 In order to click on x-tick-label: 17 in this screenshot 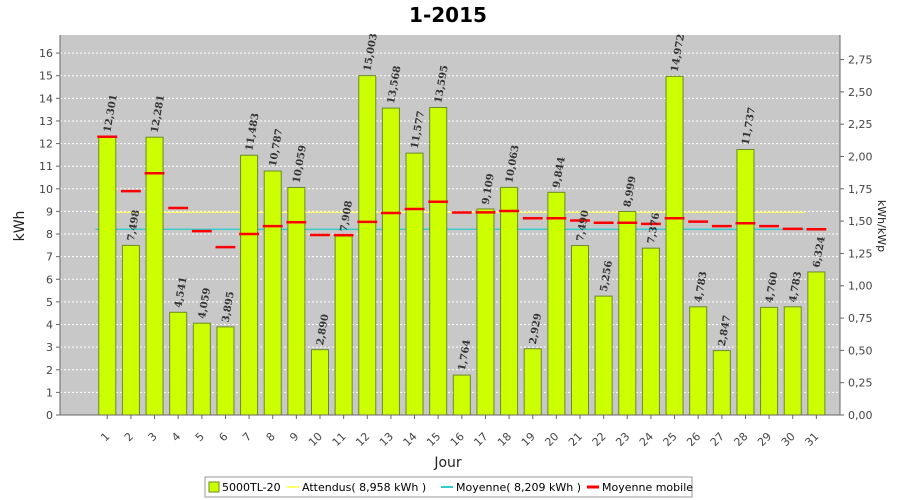, I will do `click(480, 439)`.